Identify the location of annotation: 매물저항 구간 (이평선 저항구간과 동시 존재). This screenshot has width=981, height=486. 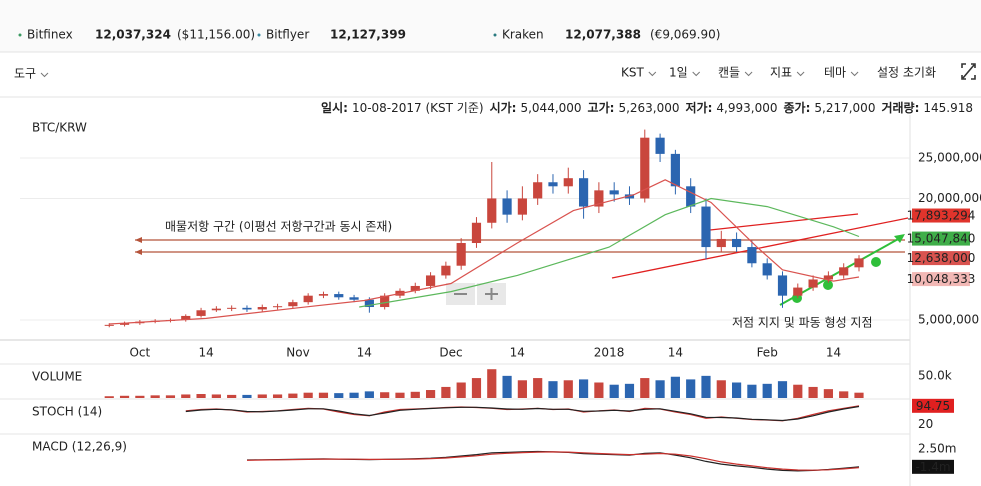
(278, 227).